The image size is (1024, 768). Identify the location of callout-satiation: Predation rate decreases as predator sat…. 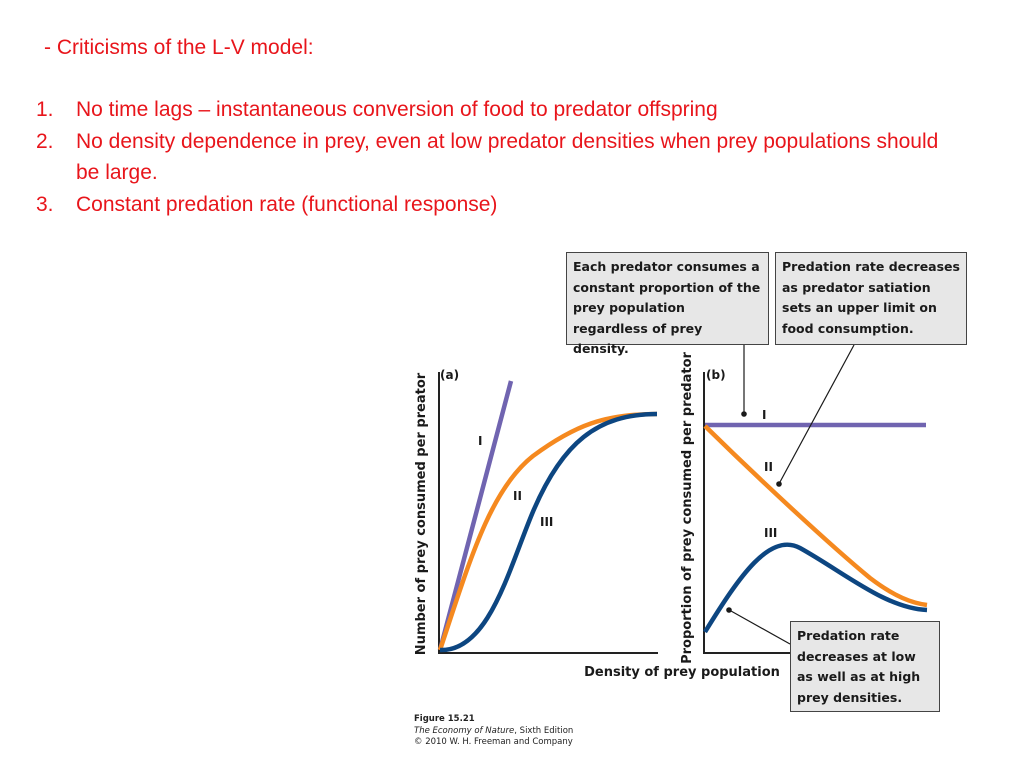
(871, 298).